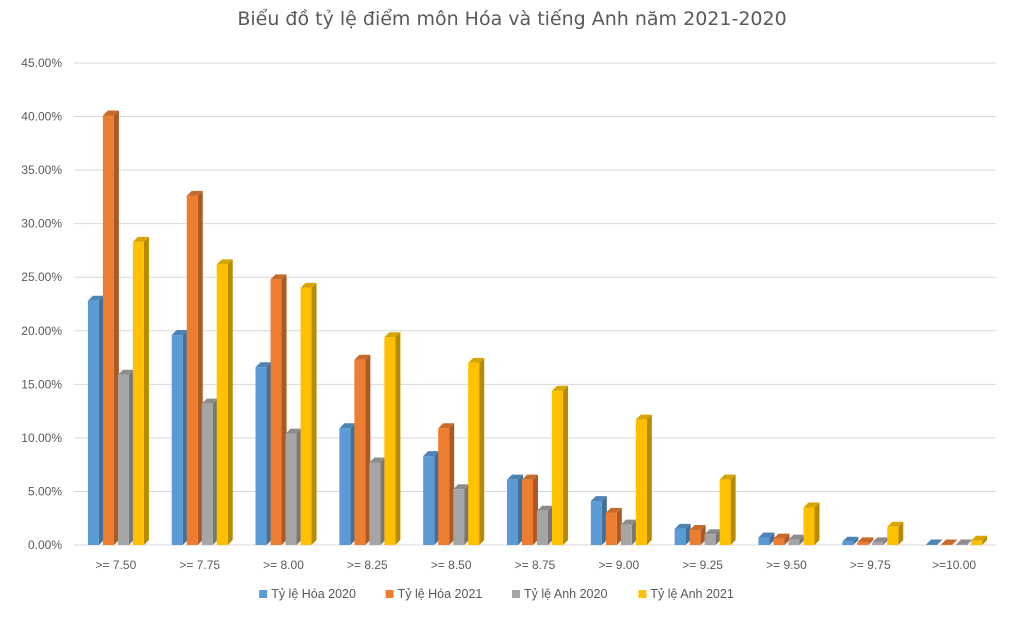 This screenshot has height=621, width=1024. What do you see at coordinates (41, 384) in the screenshot?
I see `y-tick-label: 15.00%` at bounding box center [41, 384].